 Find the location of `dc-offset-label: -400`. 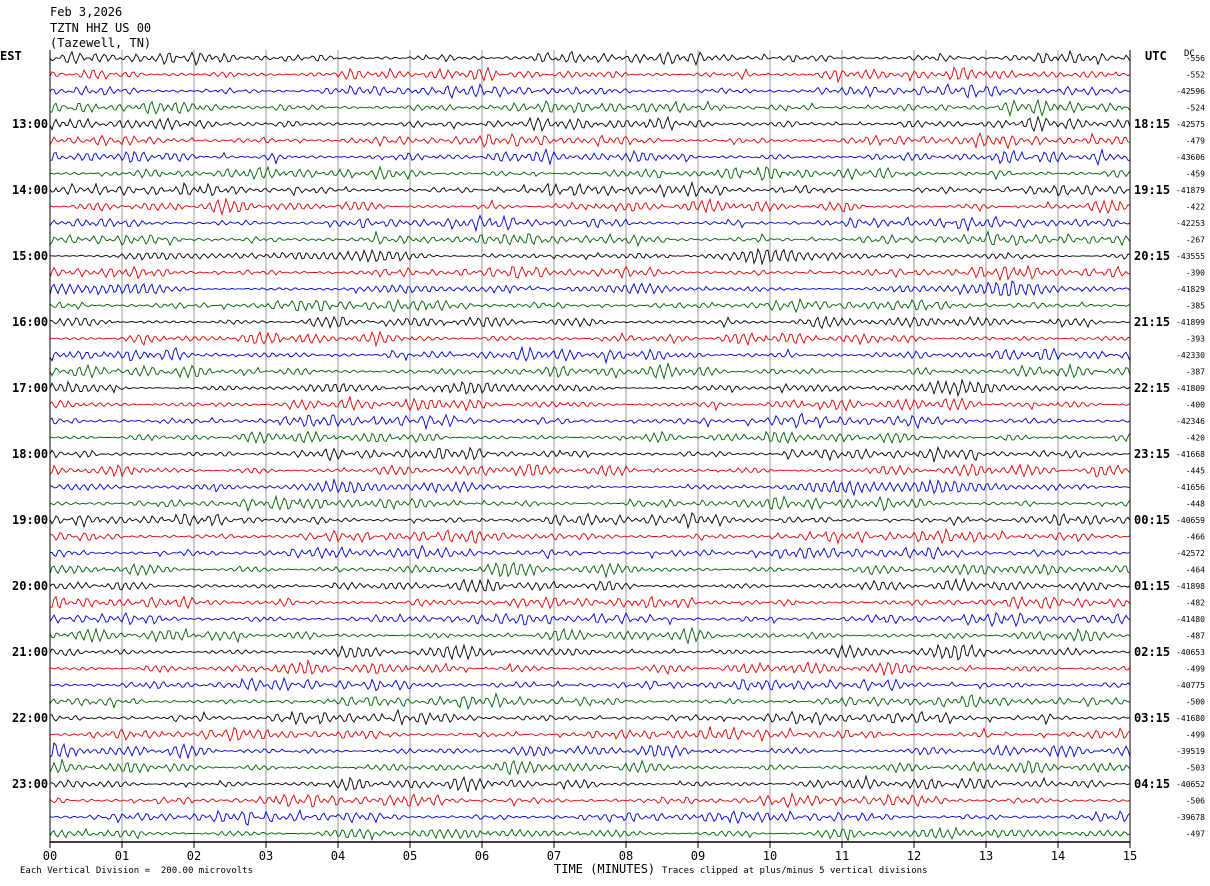

dc-offset-label: -400 is located at coordinates (1195, 405).